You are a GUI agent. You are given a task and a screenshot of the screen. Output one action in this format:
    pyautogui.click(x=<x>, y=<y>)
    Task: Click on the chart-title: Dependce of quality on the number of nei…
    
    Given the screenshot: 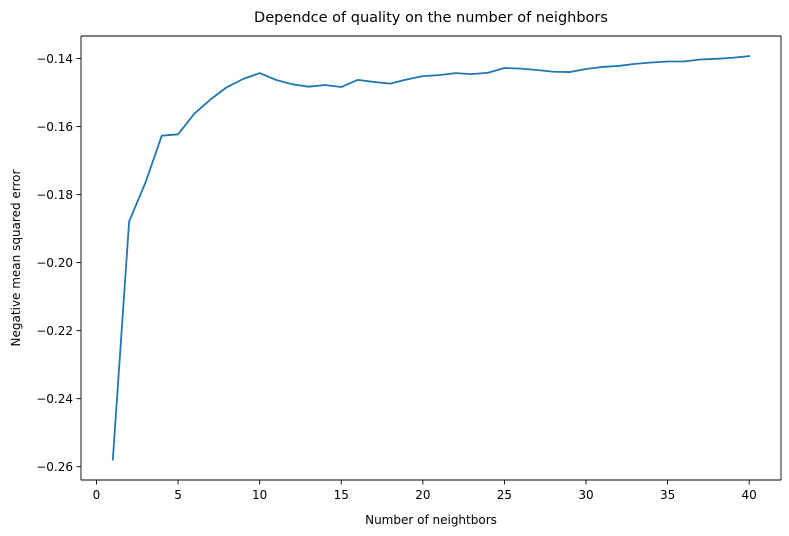 What is the action you would take?
    pyautogui.click(x=431, y=18)
    